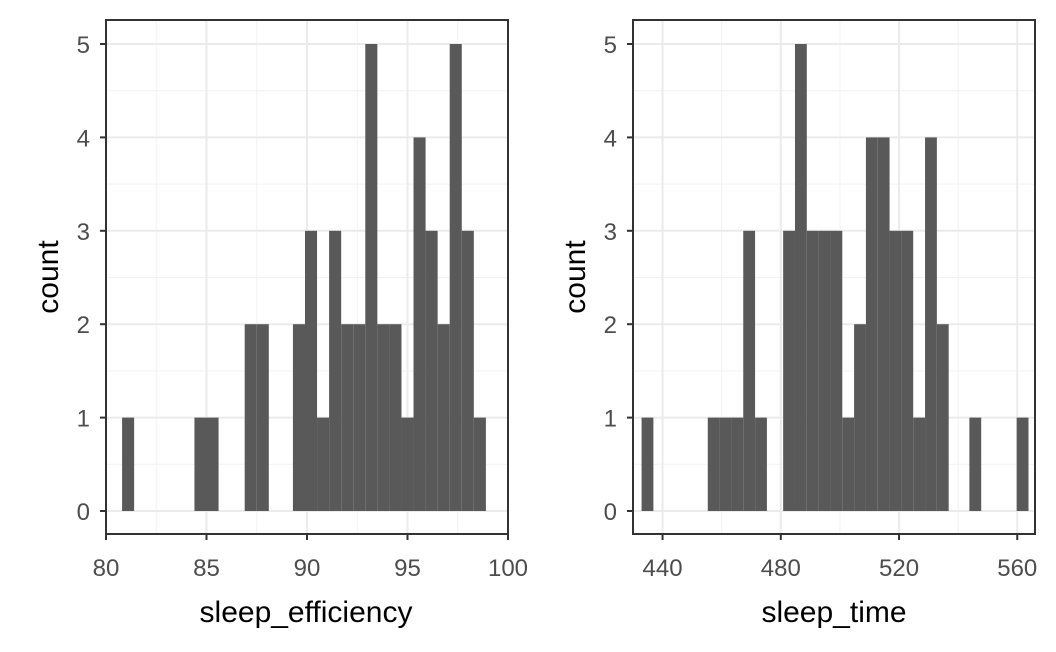 This screenshot has height=652, width=1056. I want to click on x-tick-label: 520, so click(899, 568).